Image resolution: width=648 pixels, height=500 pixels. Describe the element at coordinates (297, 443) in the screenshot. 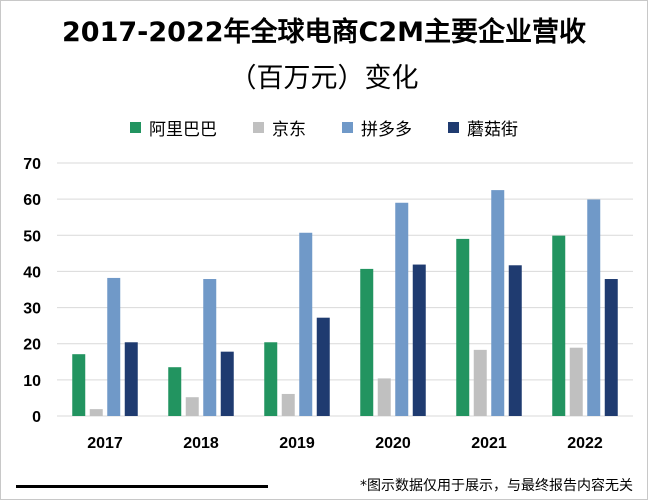

I see `x-tick-label: 2019` at that location.